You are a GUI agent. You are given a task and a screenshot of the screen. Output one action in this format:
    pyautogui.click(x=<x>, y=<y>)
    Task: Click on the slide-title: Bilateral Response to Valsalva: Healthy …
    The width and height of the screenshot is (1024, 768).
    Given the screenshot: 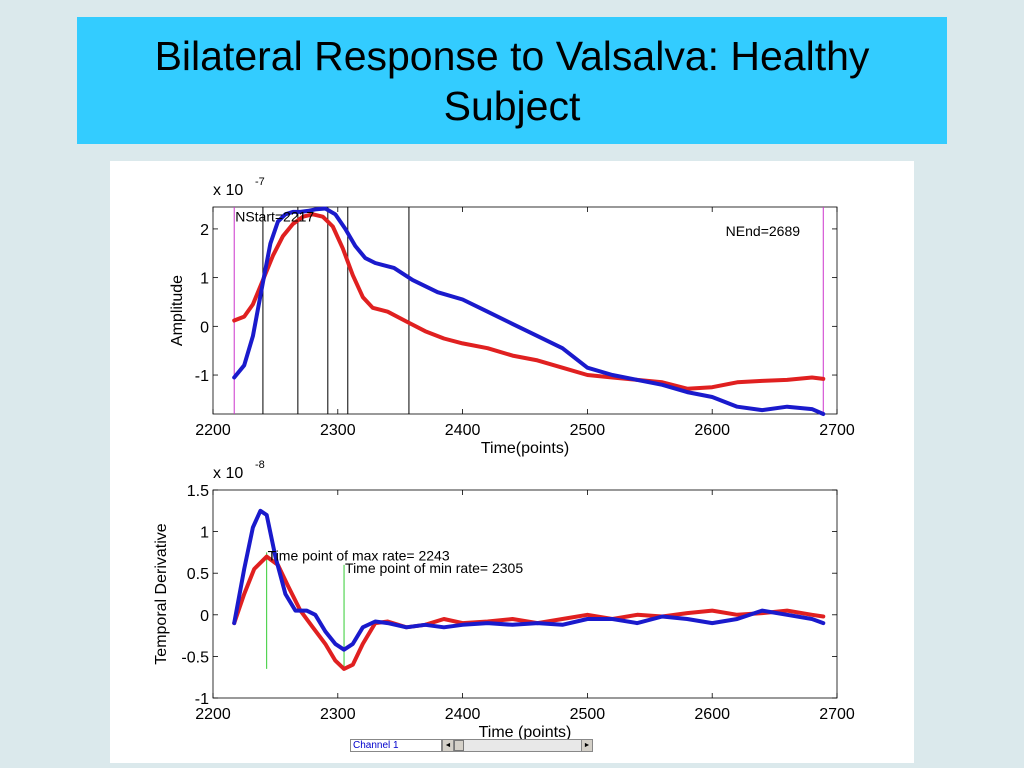 What is the action you would take?
    pyautogui.click(x=512, y=80)
    